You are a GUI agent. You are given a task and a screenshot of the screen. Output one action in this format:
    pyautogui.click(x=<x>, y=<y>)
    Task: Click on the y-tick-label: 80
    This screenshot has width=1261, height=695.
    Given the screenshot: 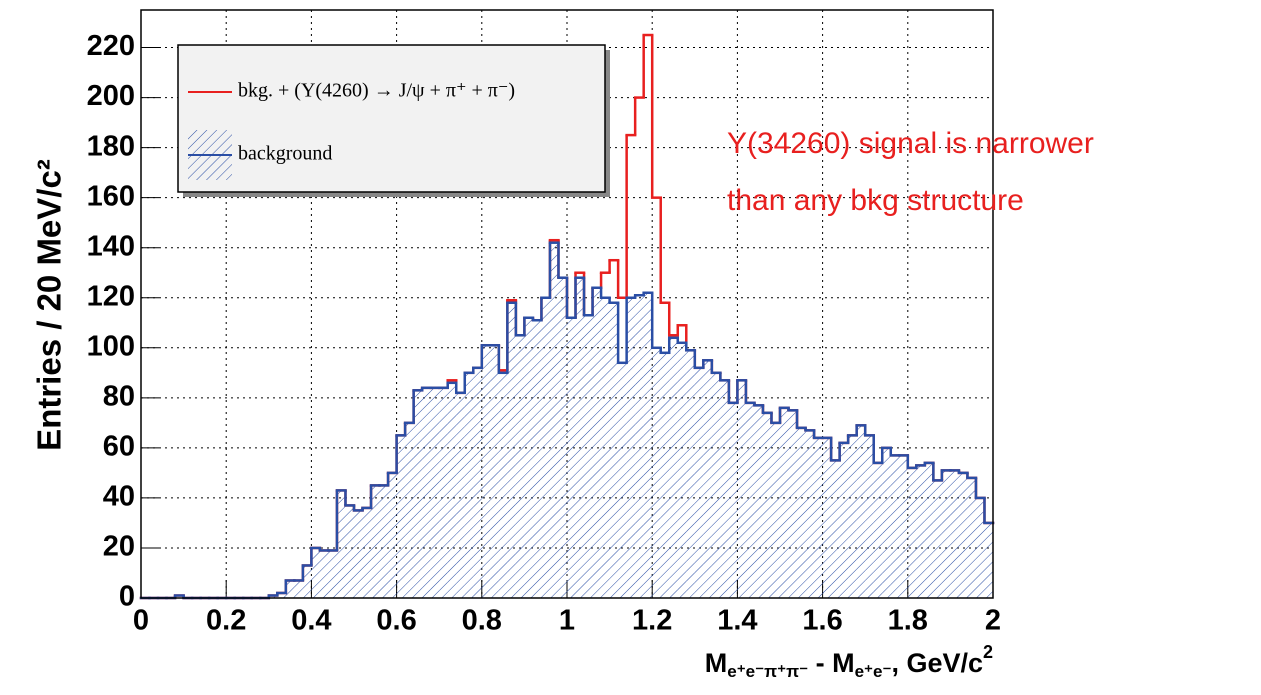 What is the action you would take?
    pyautogui.click(x=119, y=396)
    